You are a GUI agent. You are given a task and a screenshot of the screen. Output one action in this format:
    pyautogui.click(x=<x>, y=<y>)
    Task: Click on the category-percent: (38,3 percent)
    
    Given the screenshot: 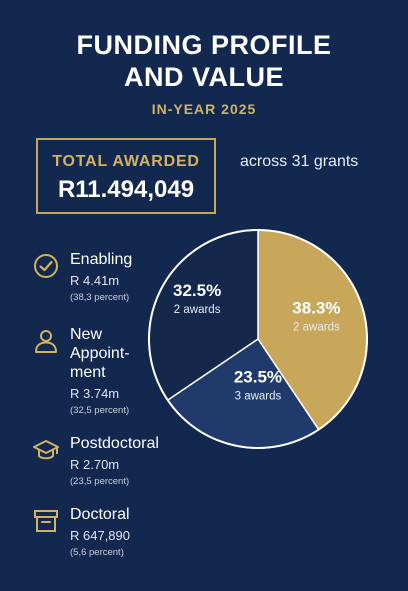 What is the action you would take?
    pyautogui.click(x=100, y=297)
    